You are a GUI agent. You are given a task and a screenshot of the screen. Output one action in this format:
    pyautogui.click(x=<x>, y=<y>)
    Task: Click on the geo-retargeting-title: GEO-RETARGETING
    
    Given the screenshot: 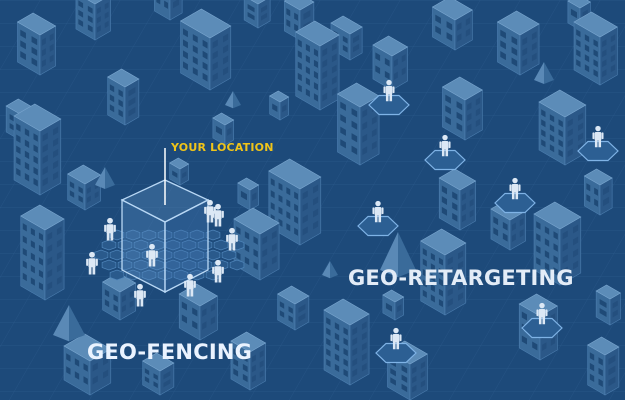 What is the action you would take?
    pyautogui.click(x=461, y=278)
    